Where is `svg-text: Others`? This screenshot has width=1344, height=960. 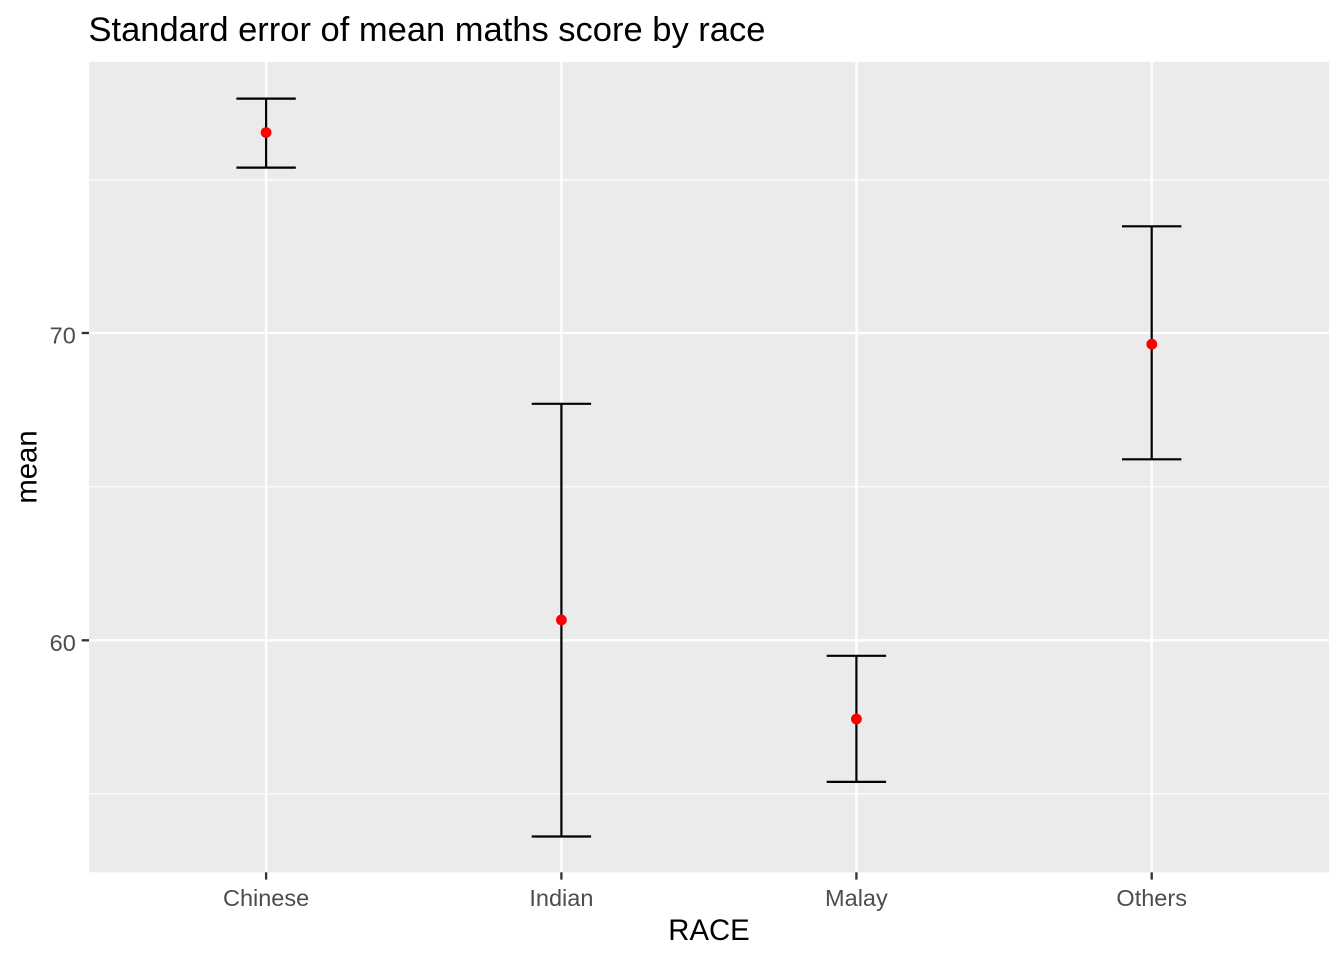 svg-text: Others is located at coordinates (1151, 898).